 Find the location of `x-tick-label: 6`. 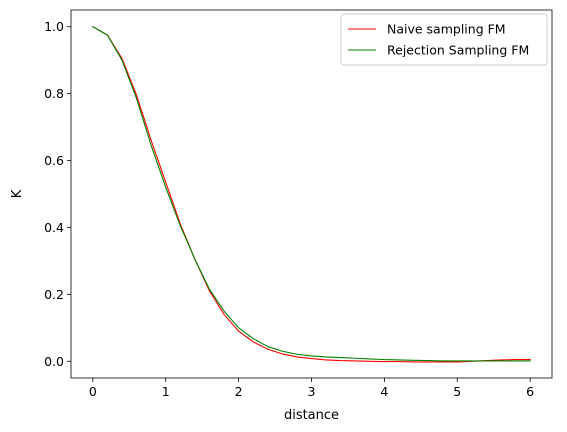

x-tick-label: 6 is located at coordinates (530, 391).